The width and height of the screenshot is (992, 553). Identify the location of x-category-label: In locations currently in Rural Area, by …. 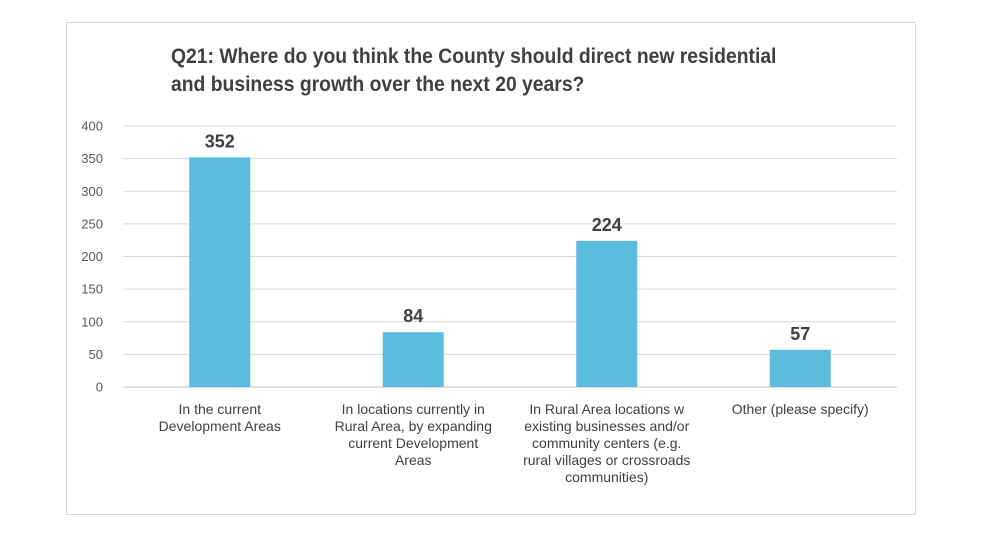
(413, 435).